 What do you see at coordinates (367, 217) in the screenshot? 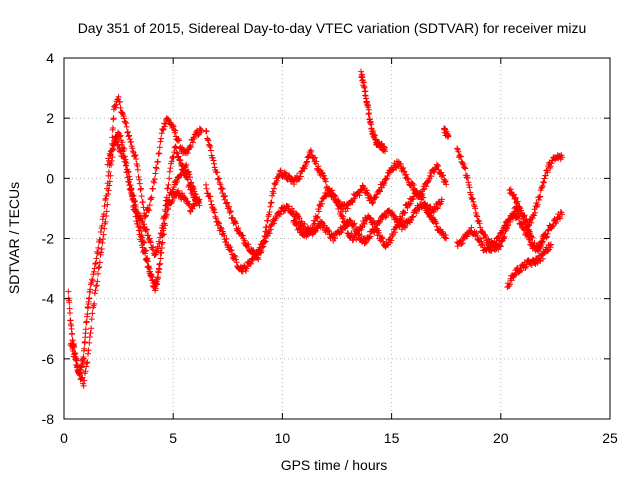
I see `series-trace-g` at bounding box center [367, 217].